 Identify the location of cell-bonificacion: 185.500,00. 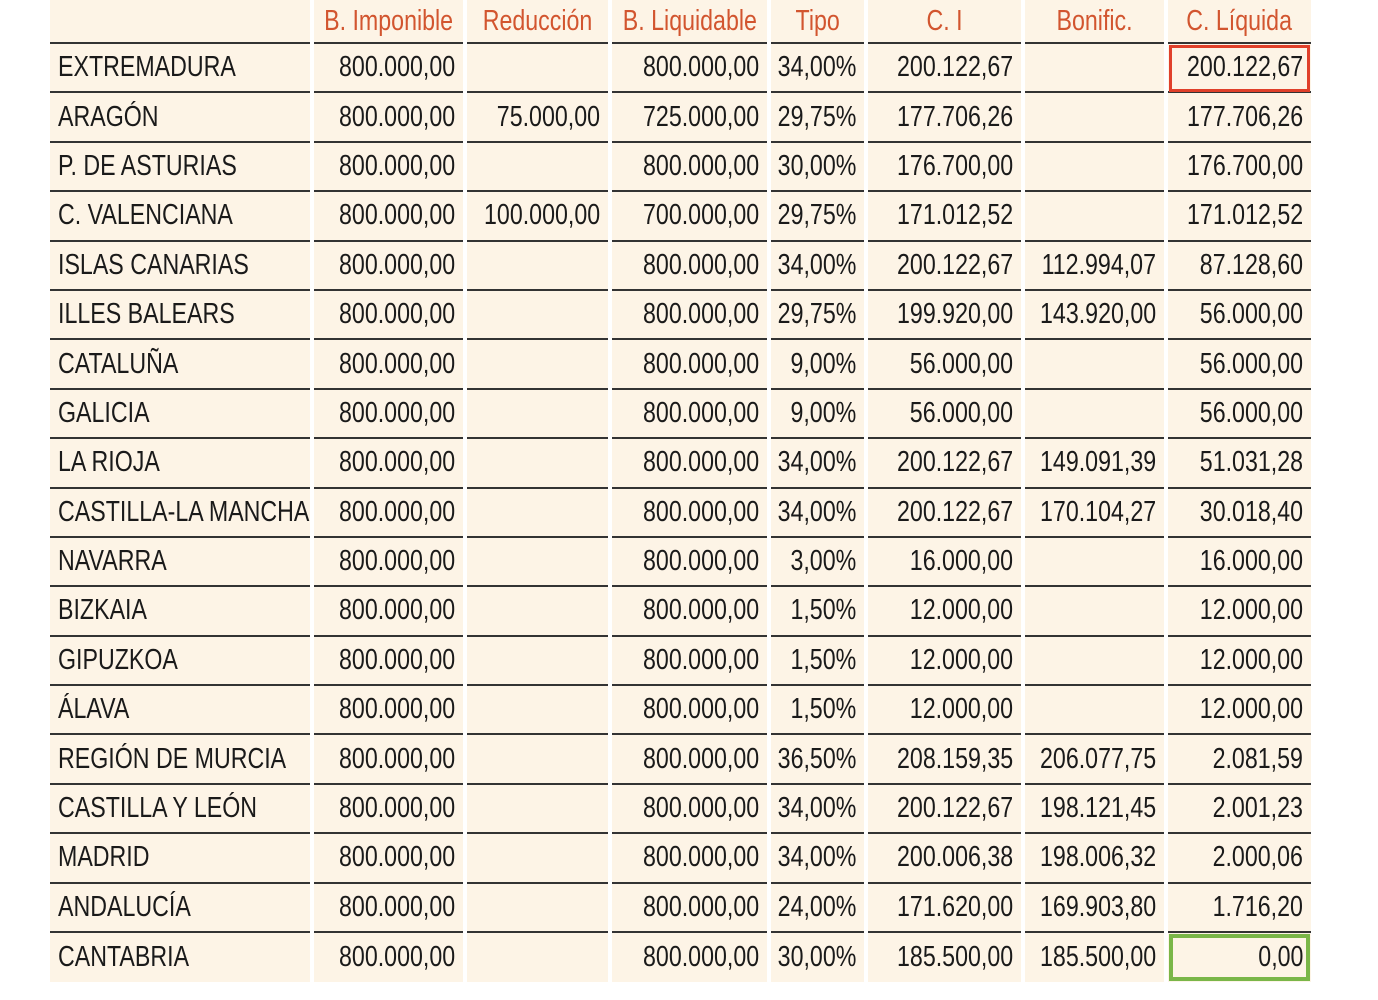
(1094, 958).